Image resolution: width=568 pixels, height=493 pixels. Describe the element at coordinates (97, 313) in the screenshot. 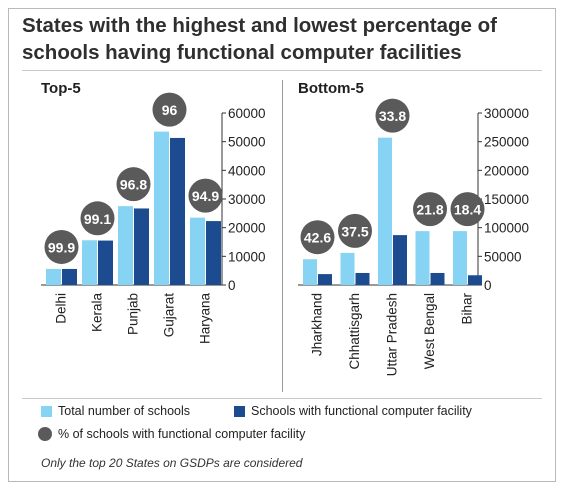

I see `x-tick-label: Kerala` at that location.